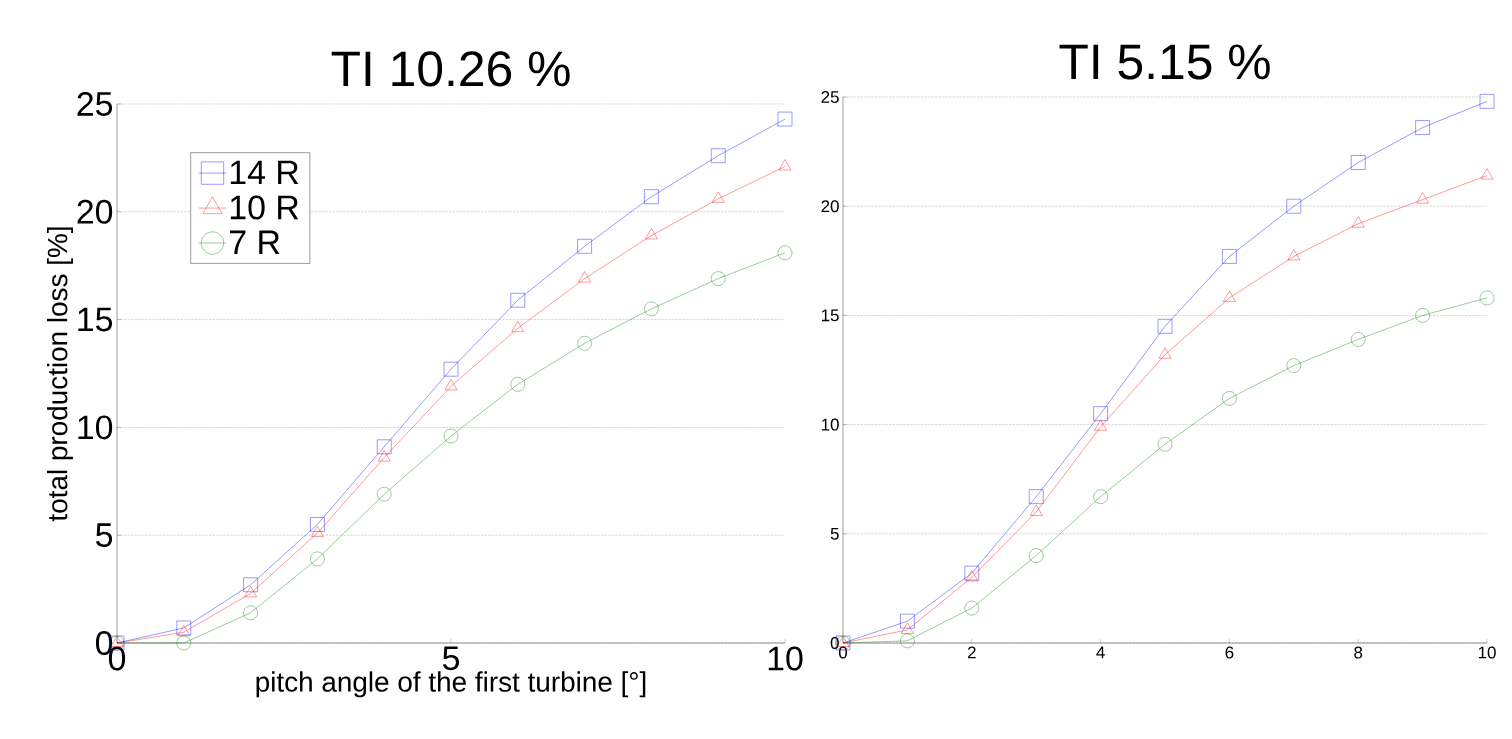 Image resolution: width=1512 pixels, height=739 pixels. What do you see at coordinates (843, 652) in the screenshot?
I see `x-tick-label: 0` at bounding box center [843, 652].